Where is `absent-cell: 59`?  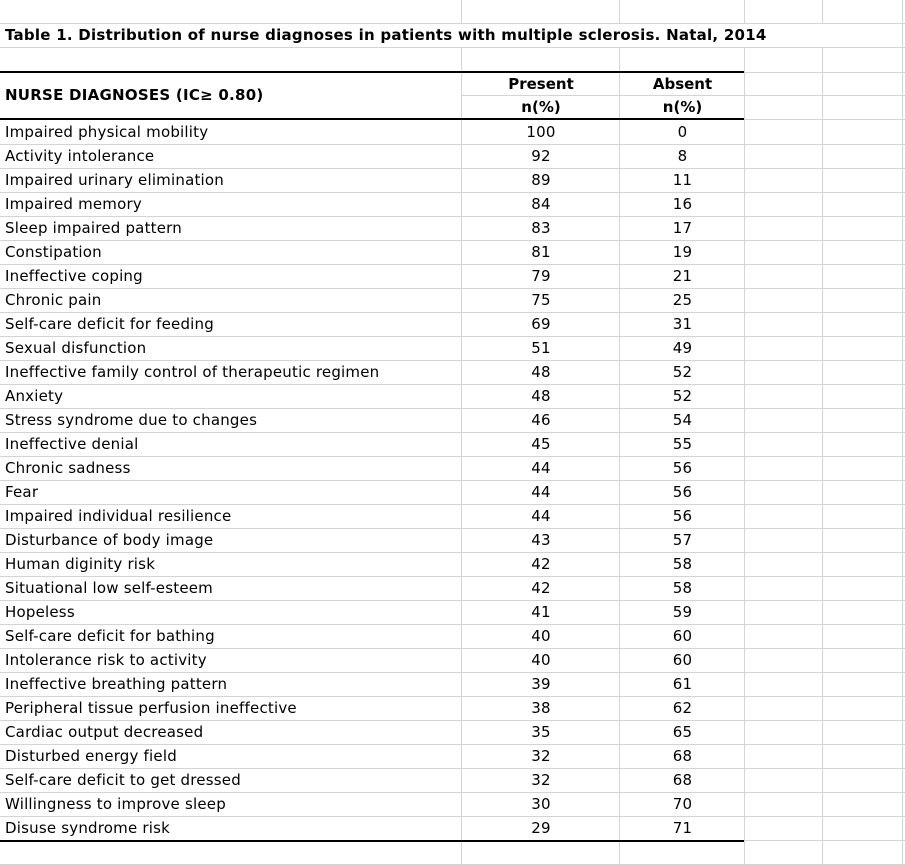
absent-cell: 59 is located at coordinates (682, 612).